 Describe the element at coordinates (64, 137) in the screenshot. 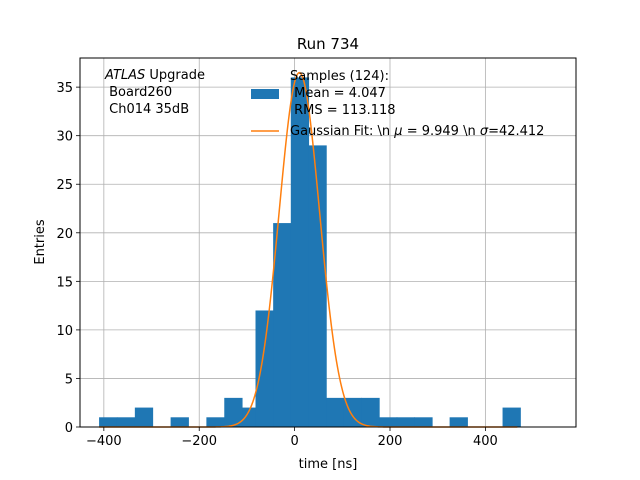

I see `y-tick-label-6: 30` at that location.